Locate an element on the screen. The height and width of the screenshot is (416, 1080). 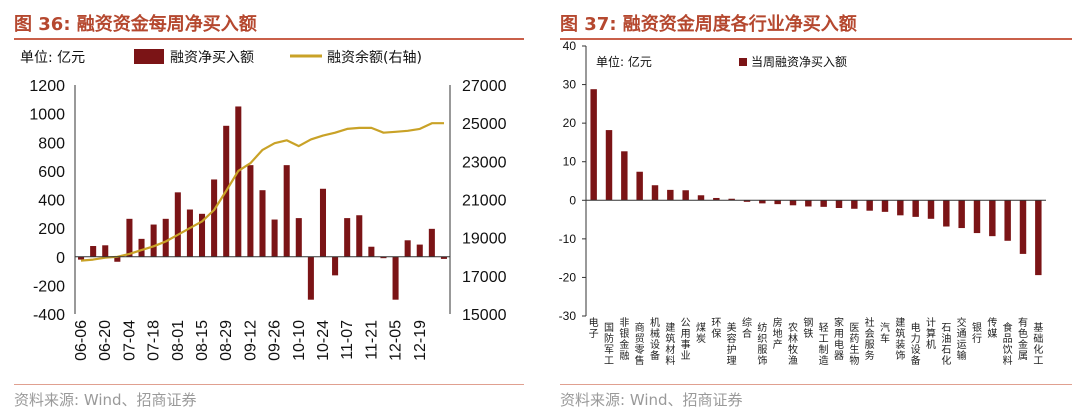
x-tick-label: 11-21 is located at coordinates (371, 340).